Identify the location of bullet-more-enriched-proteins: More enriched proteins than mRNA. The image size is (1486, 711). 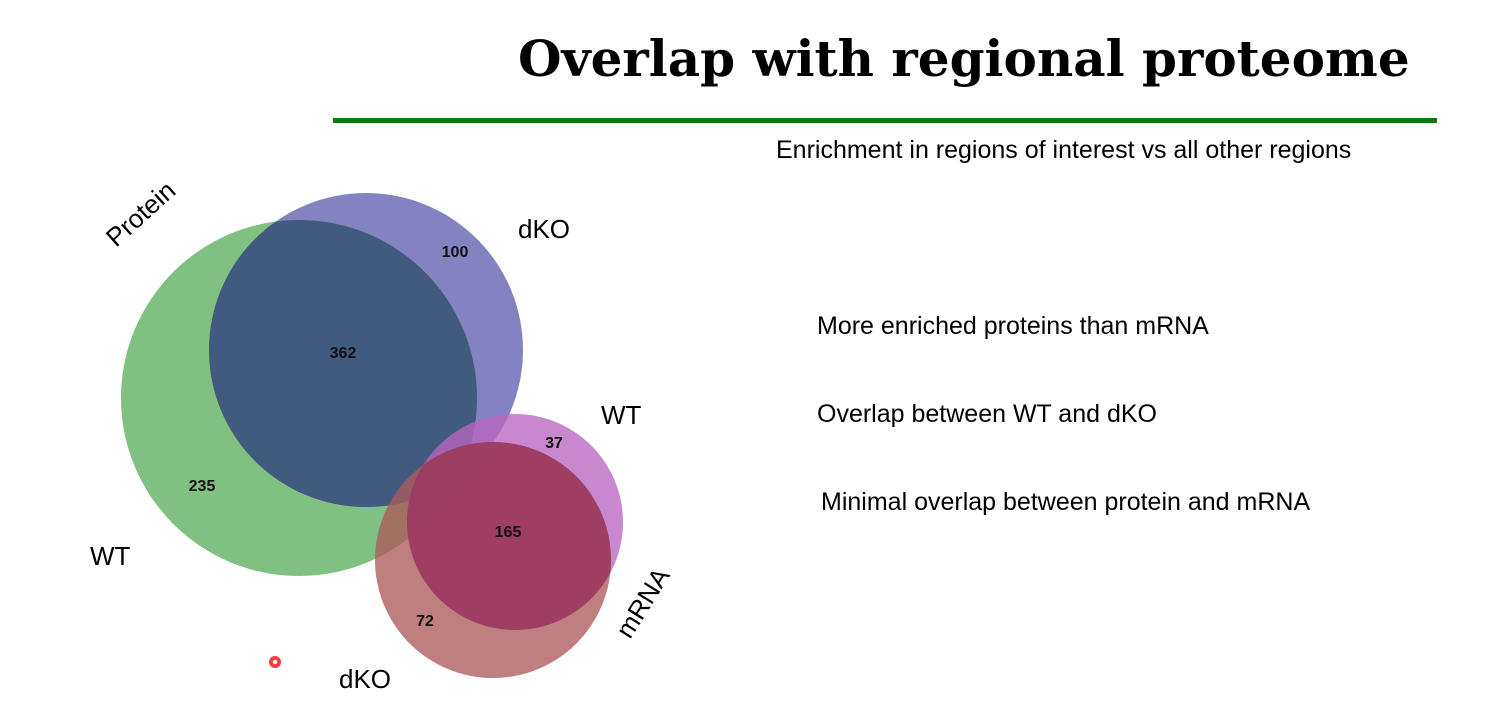
(1013, 326).